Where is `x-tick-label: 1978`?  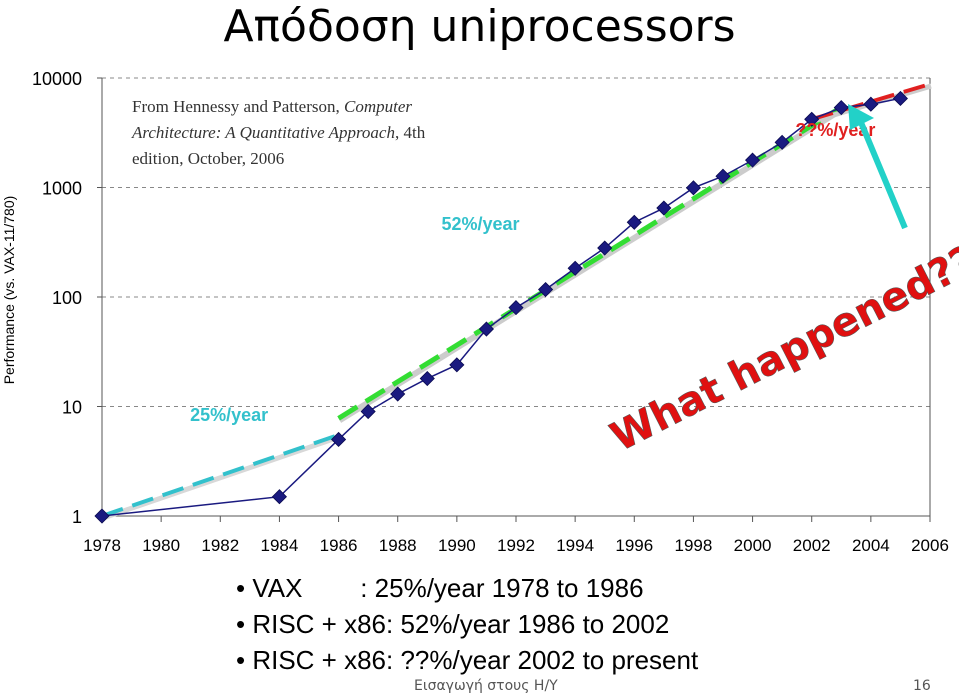 x-tick-label: 1978 is located at coordinates (102, 545).